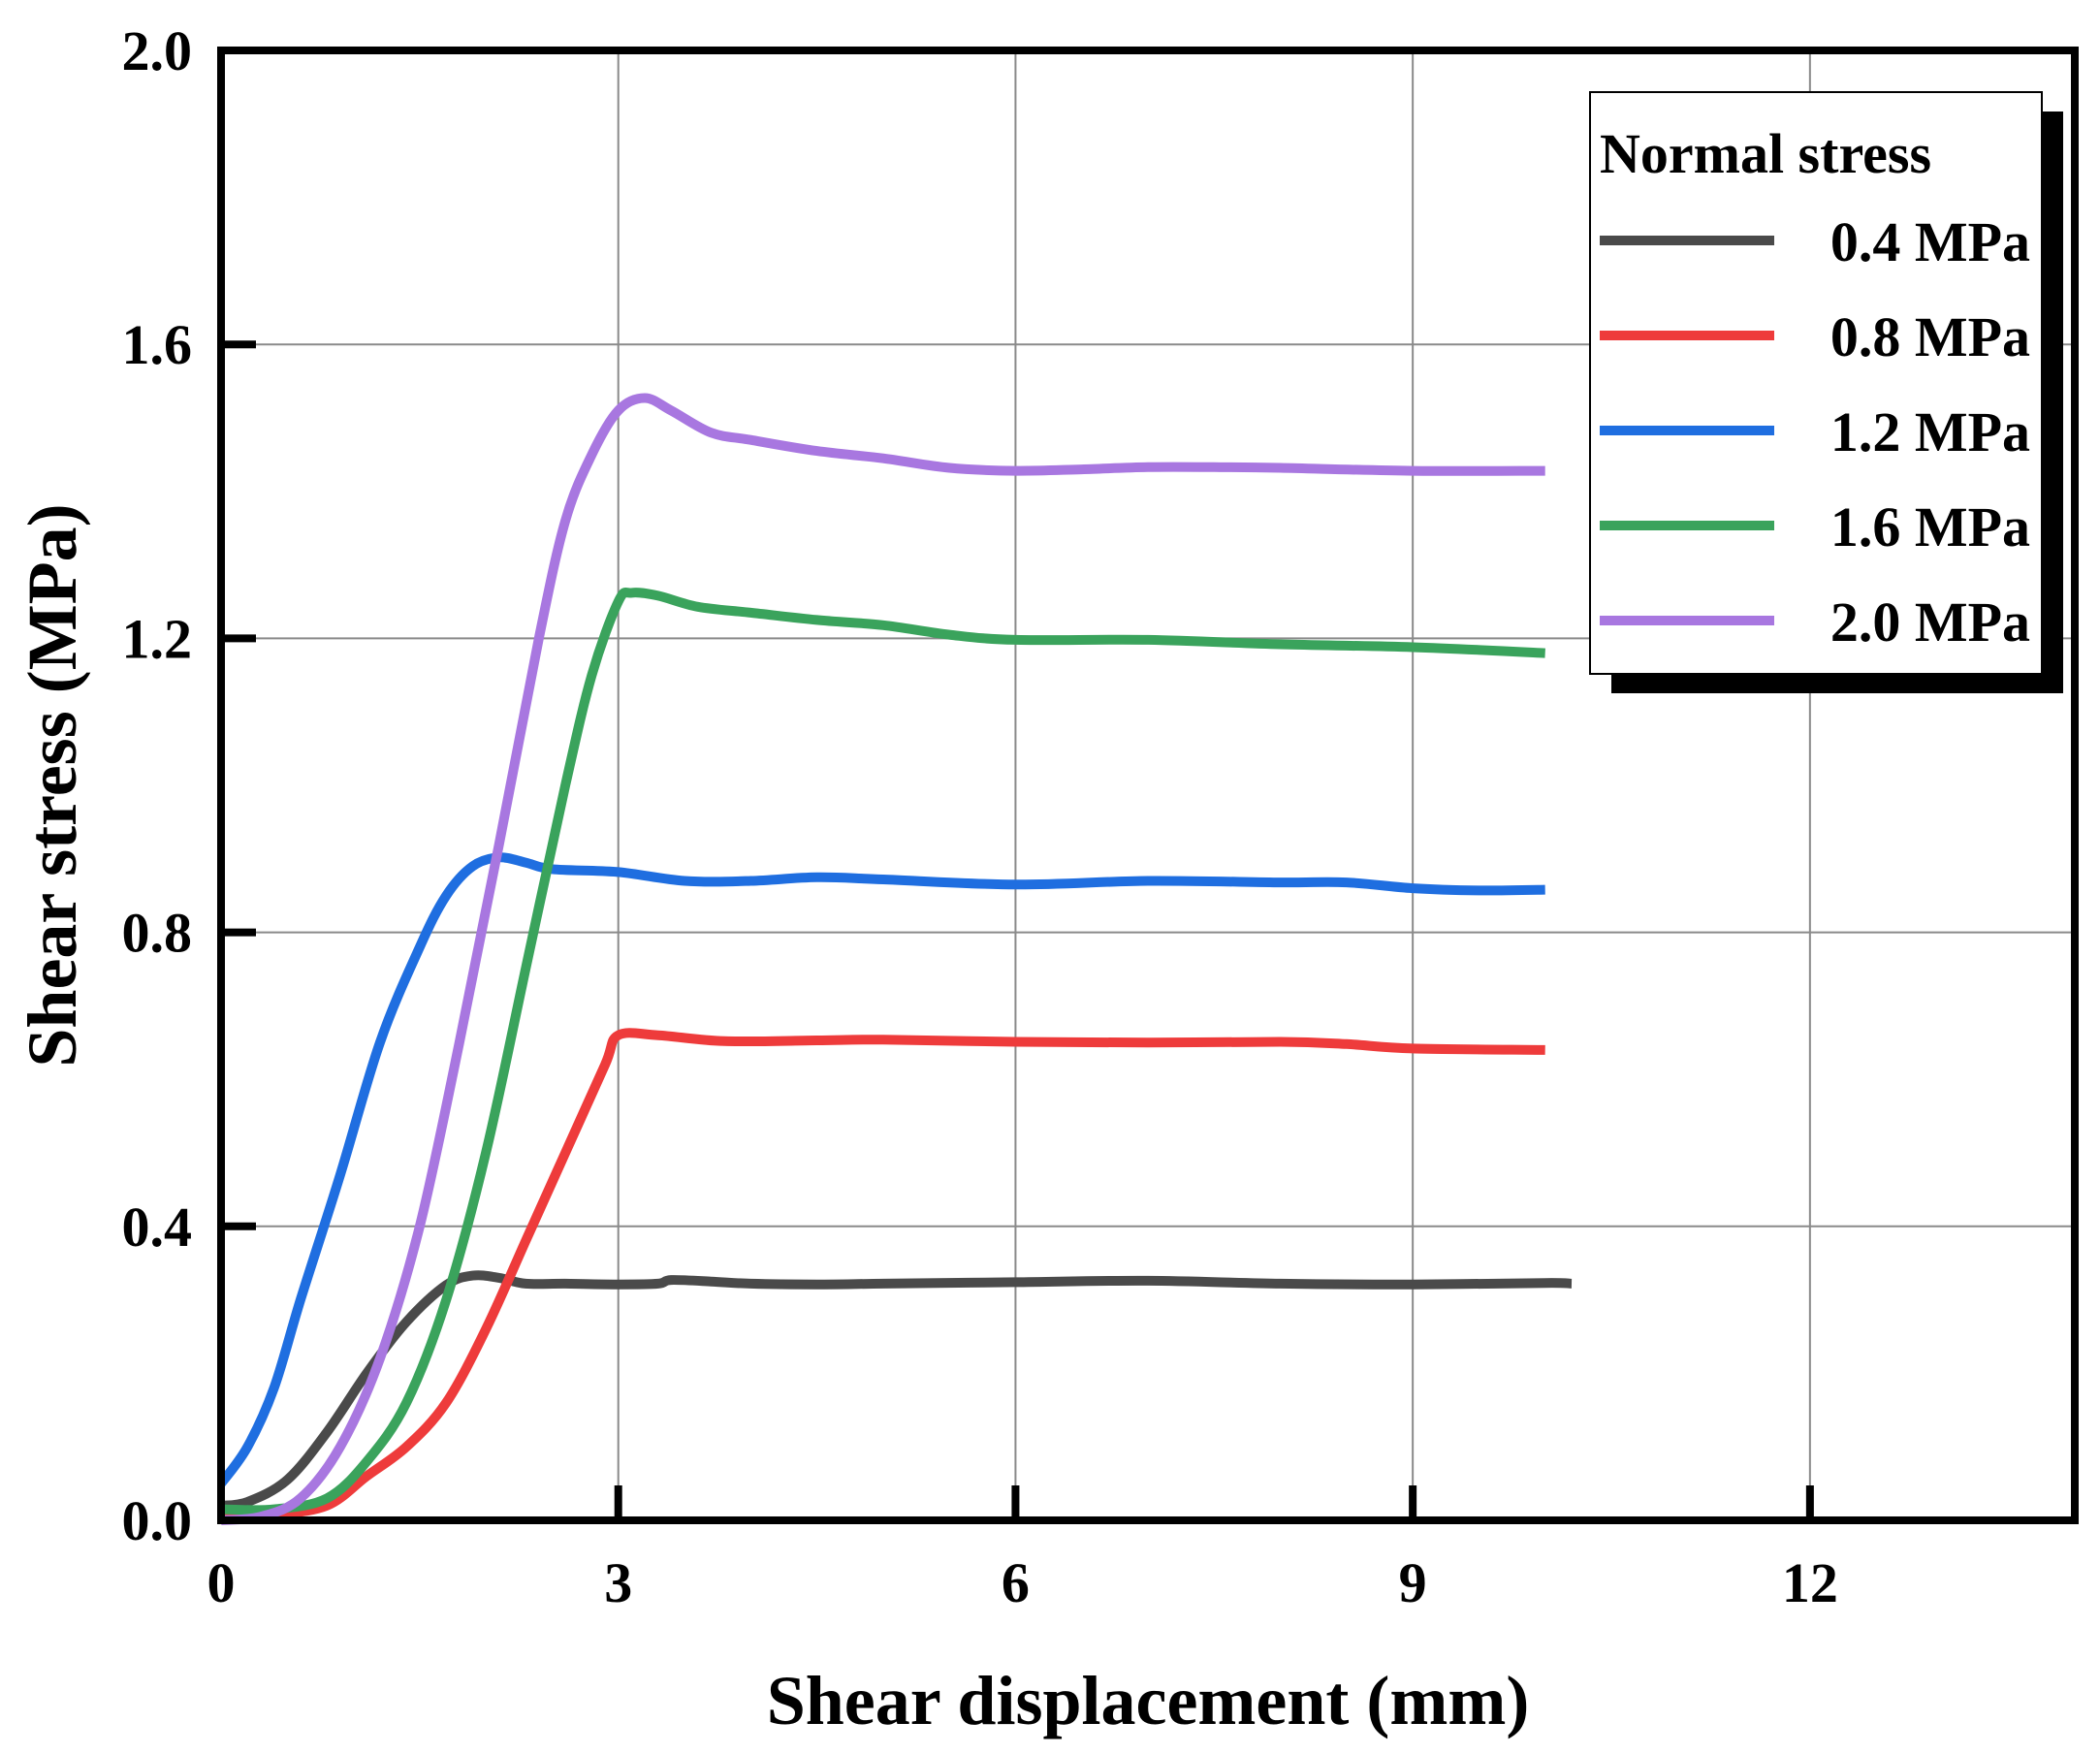 This screenshot has width=2100, height=1754. Describe the element at coordinates (157, 1521) in the screenshot. I see `y-tick-label: 0.0` at that location.